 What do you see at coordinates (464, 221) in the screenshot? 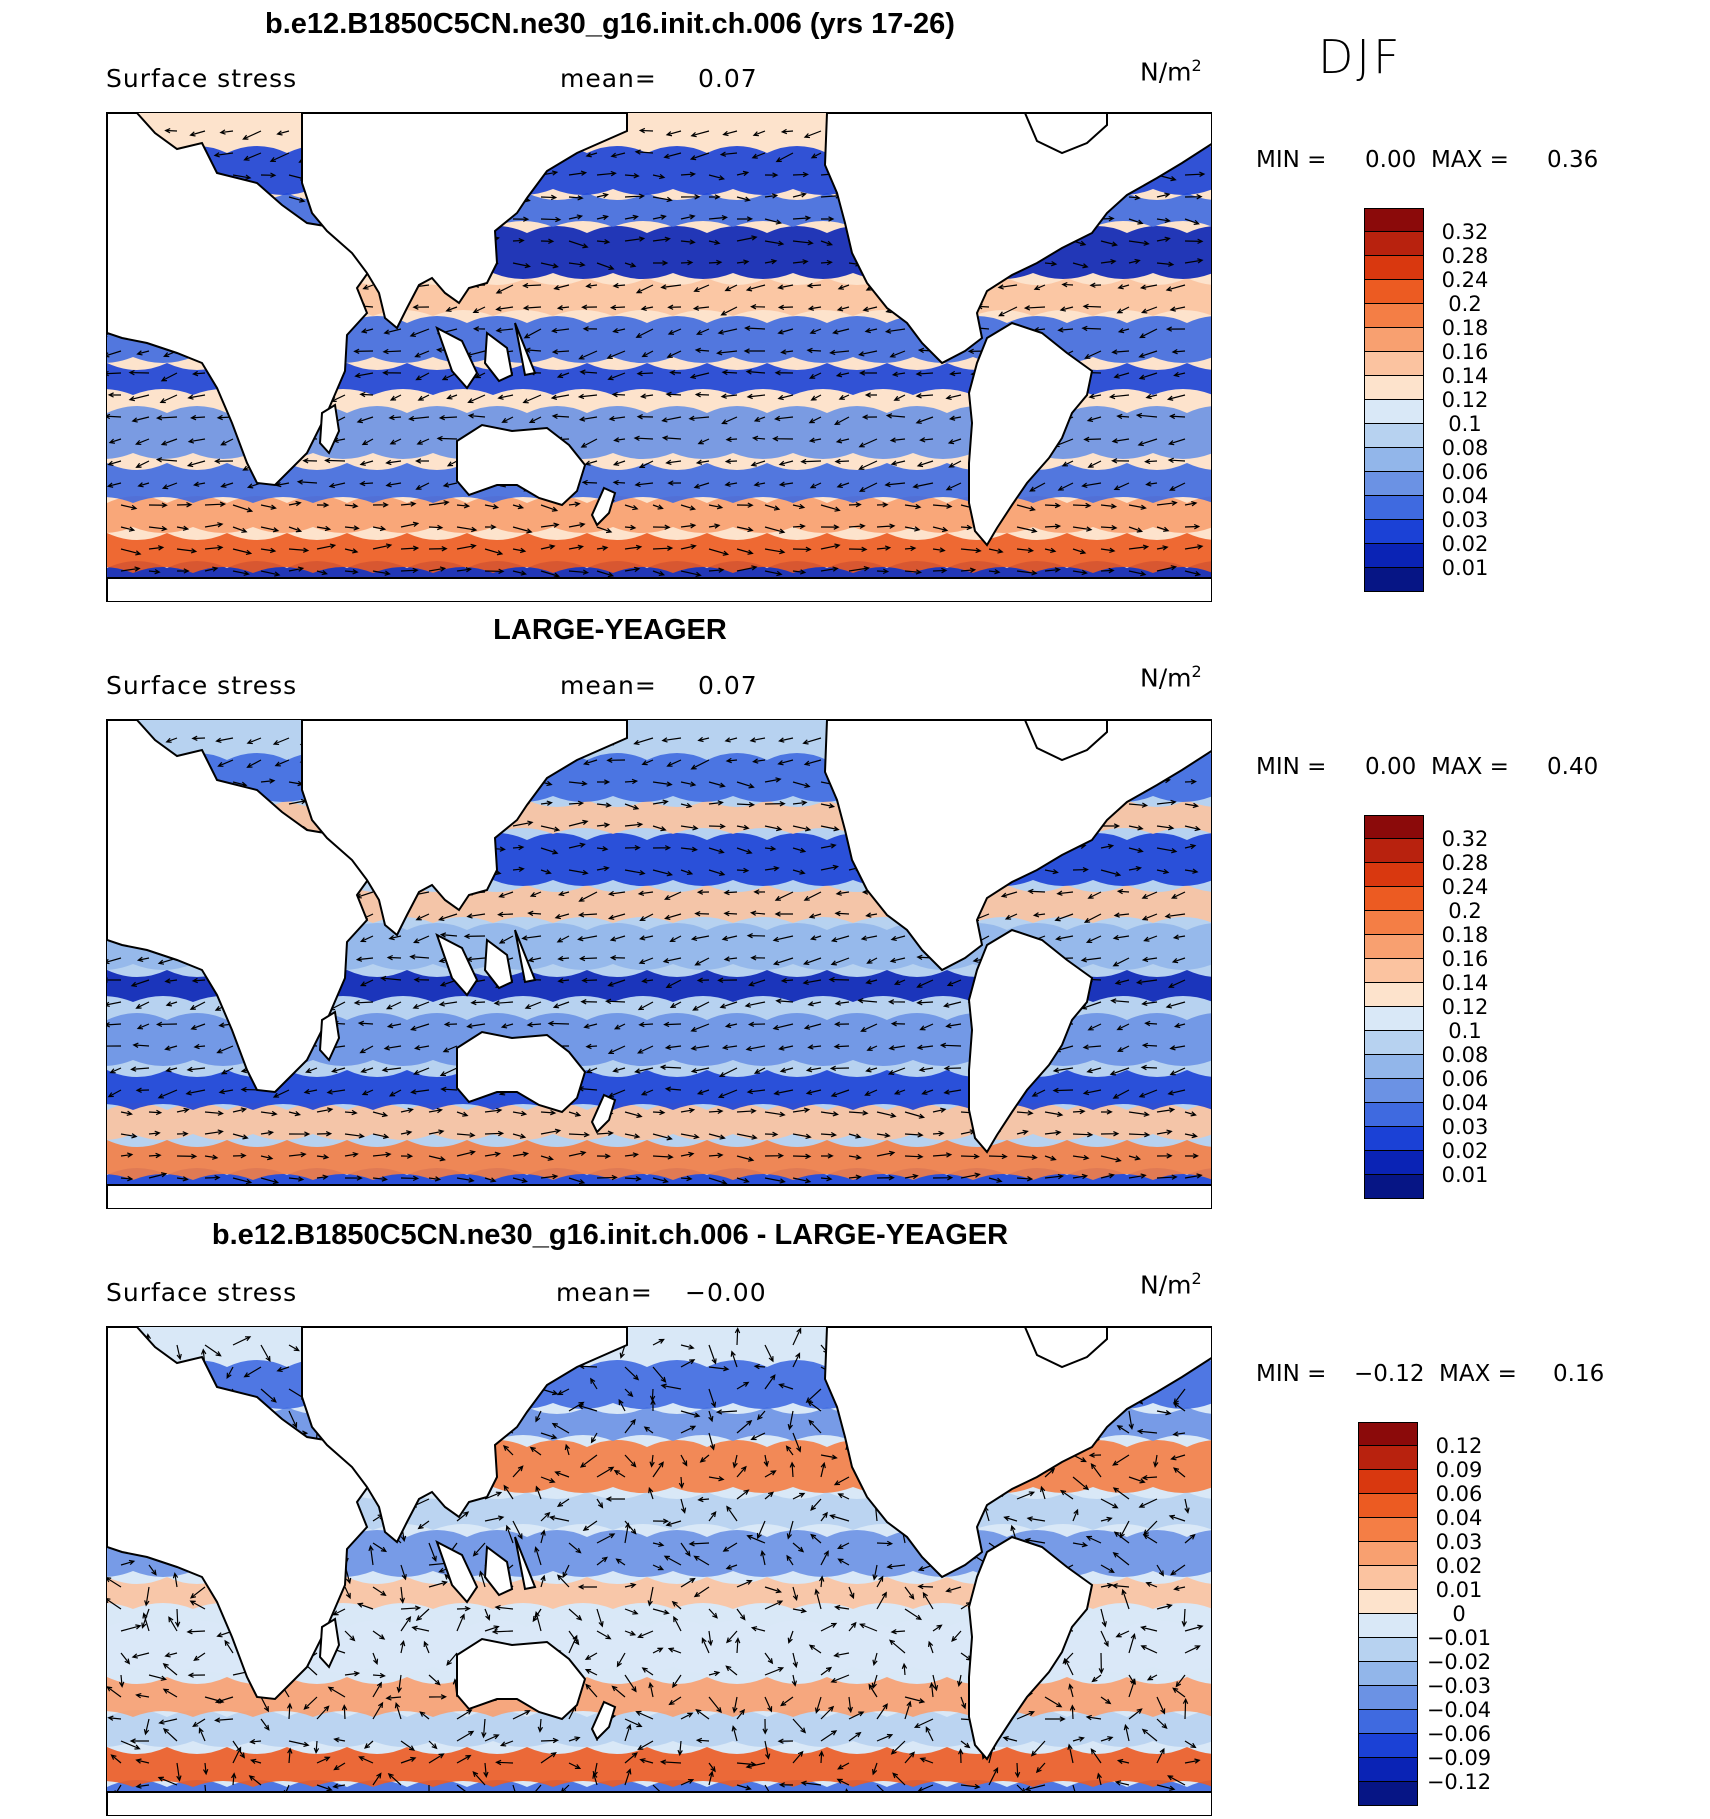
I see `landmass` at bounding box center [464, 221].